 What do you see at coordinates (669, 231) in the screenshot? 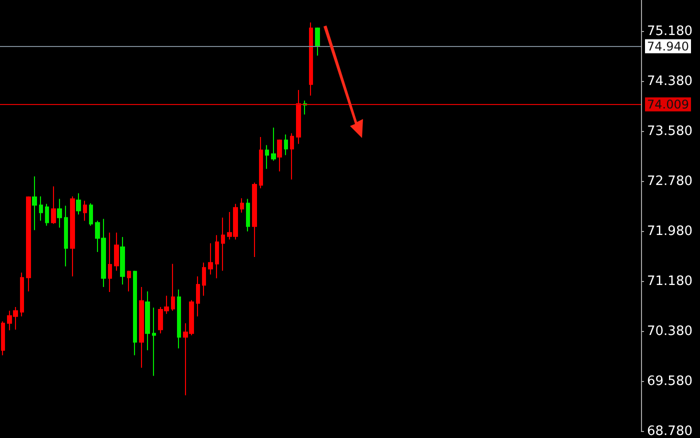
I see `y-tick-label: 71.980` at bounding box center [669, 231].